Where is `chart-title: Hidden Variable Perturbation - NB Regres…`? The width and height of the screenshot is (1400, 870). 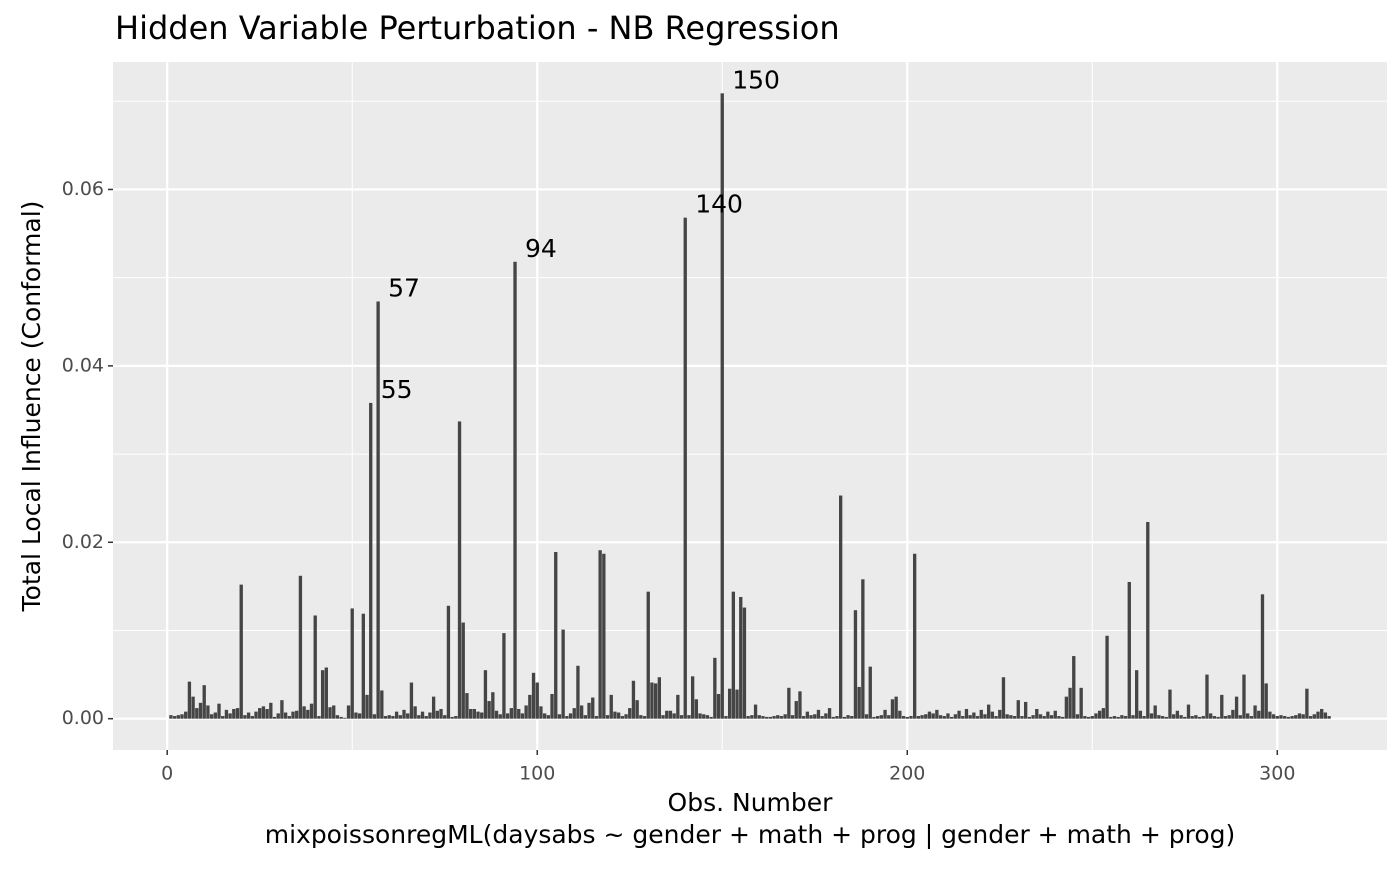 chart-title: Hidden Variable Perturbation - NB Regres… is located at coordinates (477, 28).